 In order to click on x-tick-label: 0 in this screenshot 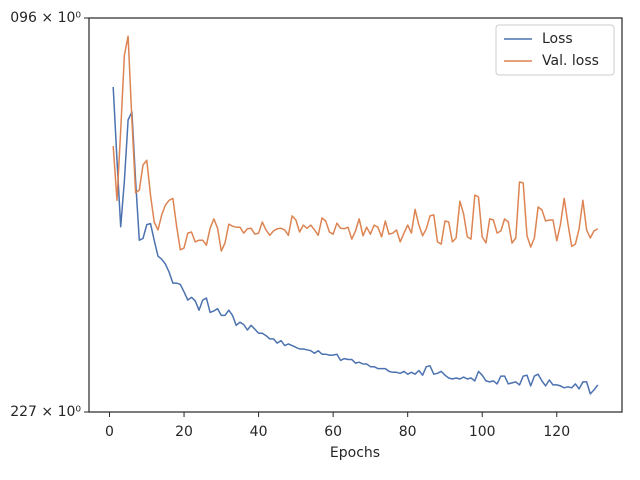, I will do `click(109, 432)`.